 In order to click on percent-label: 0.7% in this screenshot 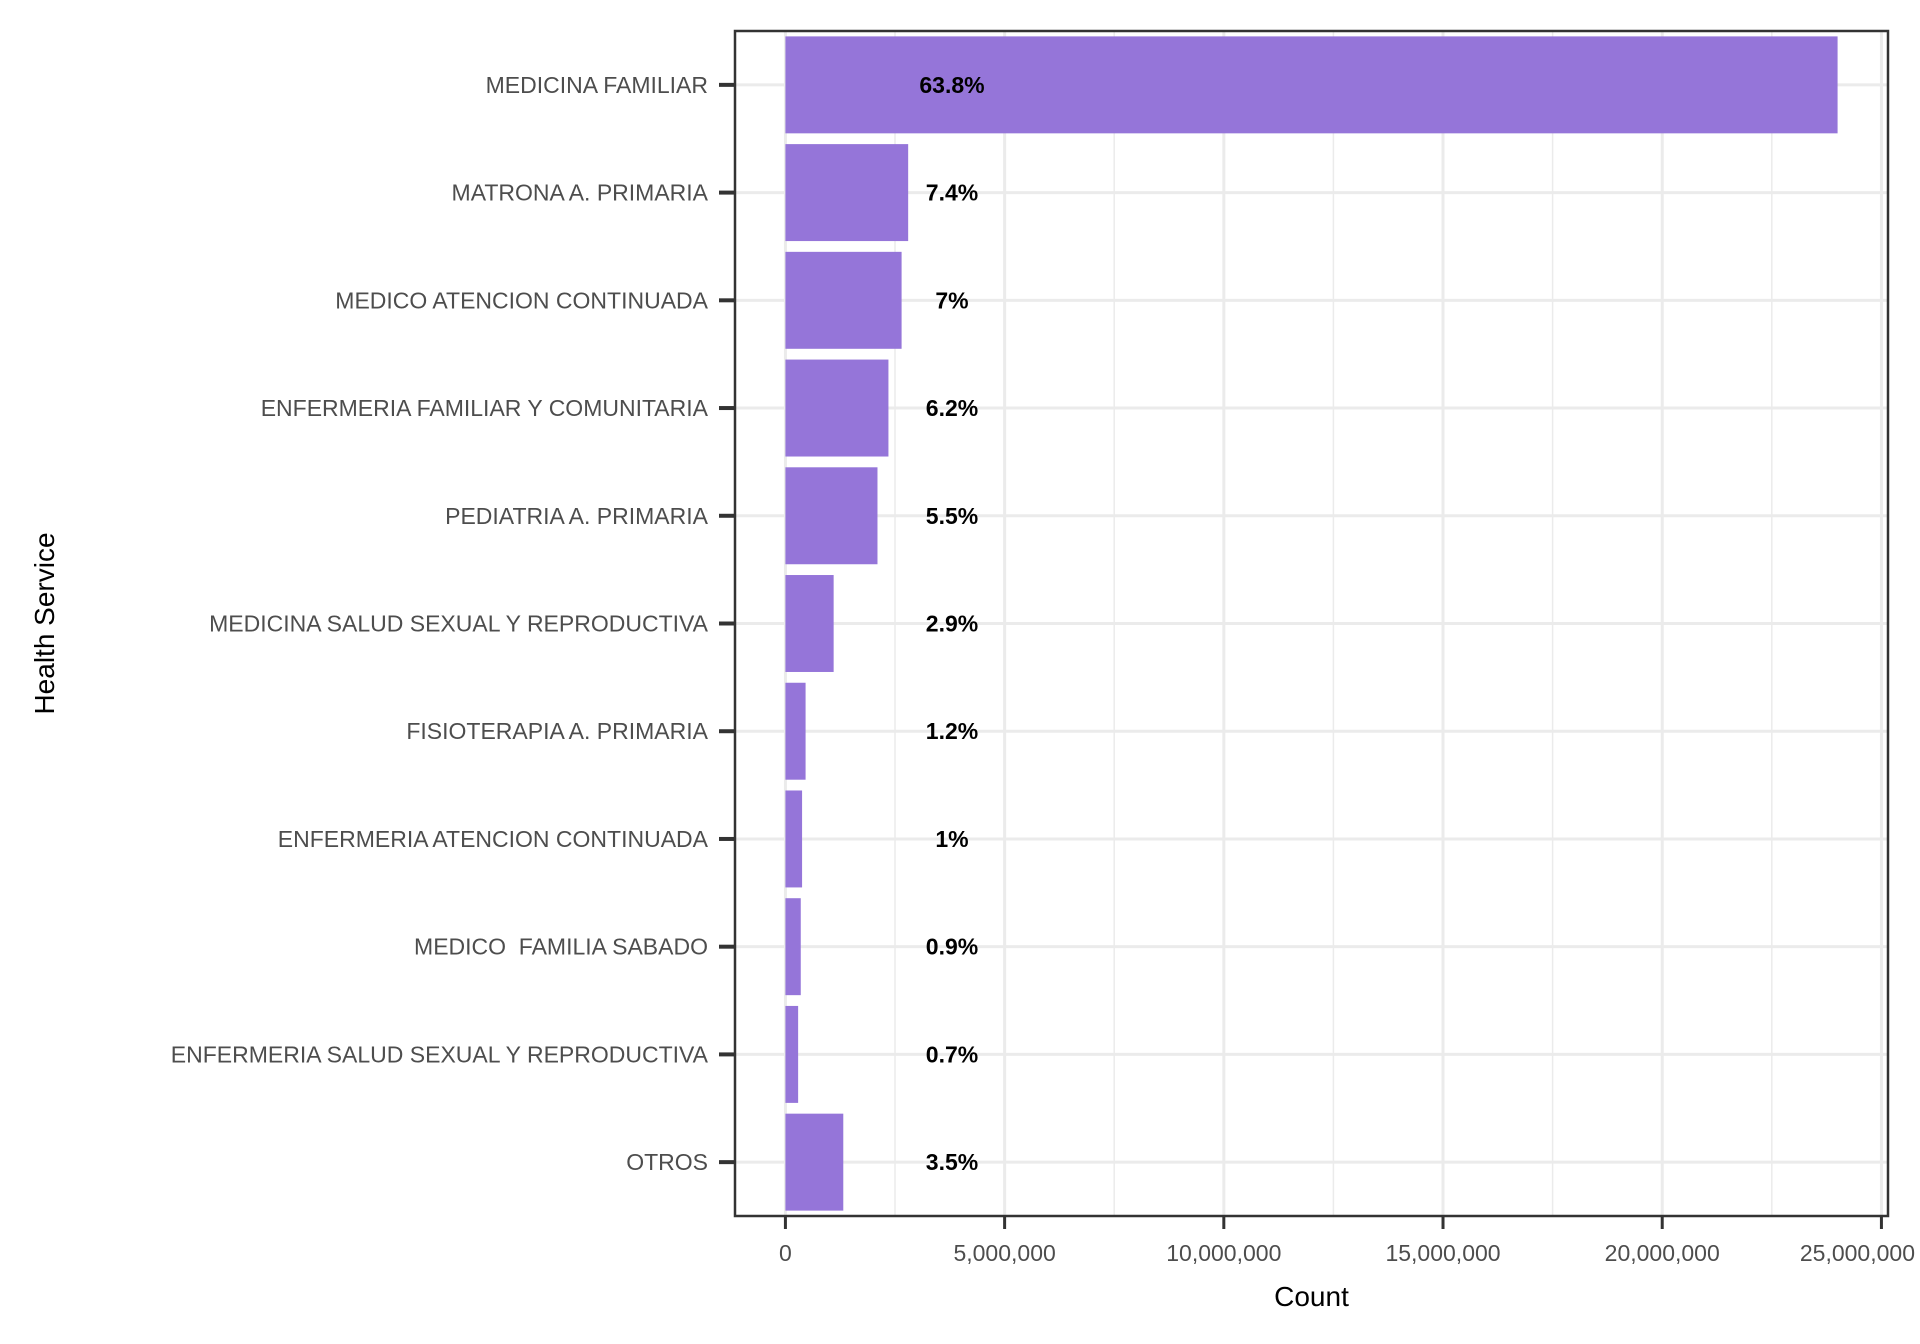, I will do `click(952, 1054)`.